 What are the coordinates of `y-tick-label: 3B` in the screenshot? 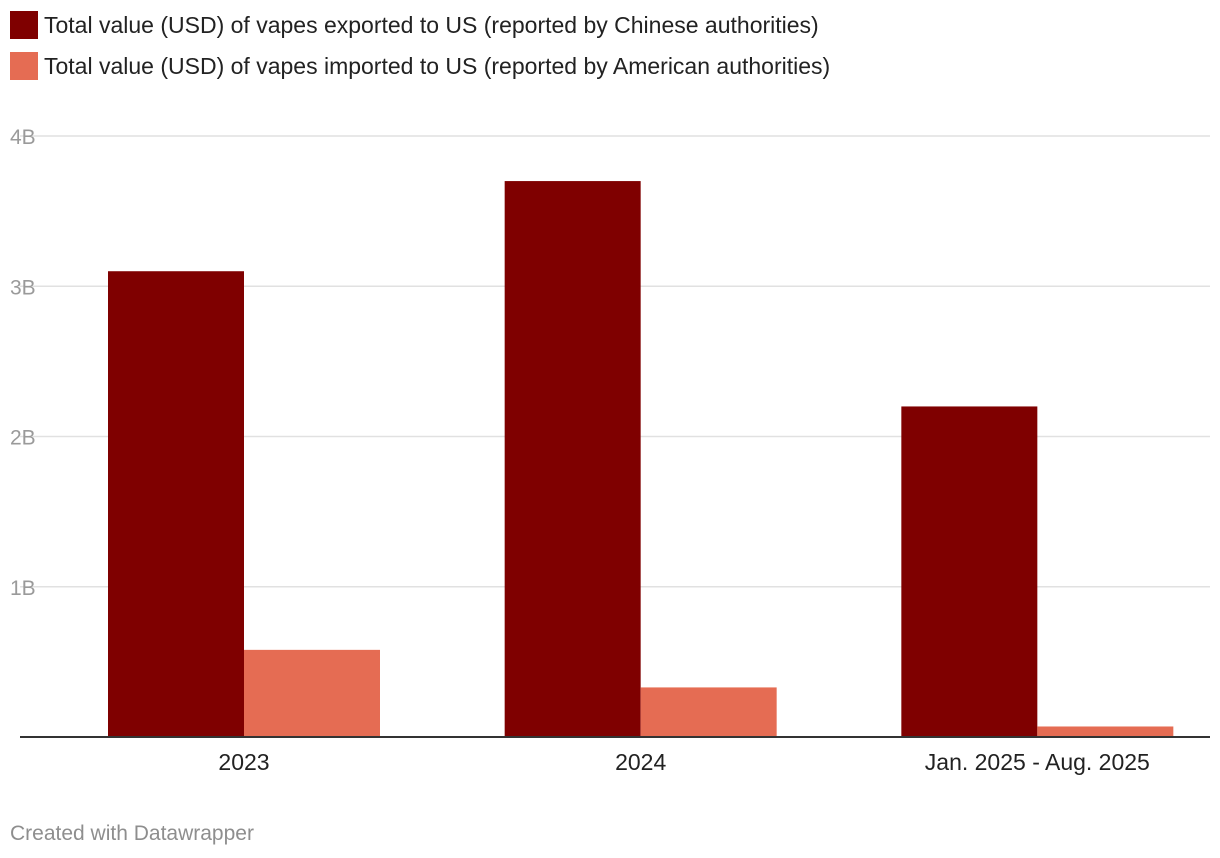 It's located at (23, 287).